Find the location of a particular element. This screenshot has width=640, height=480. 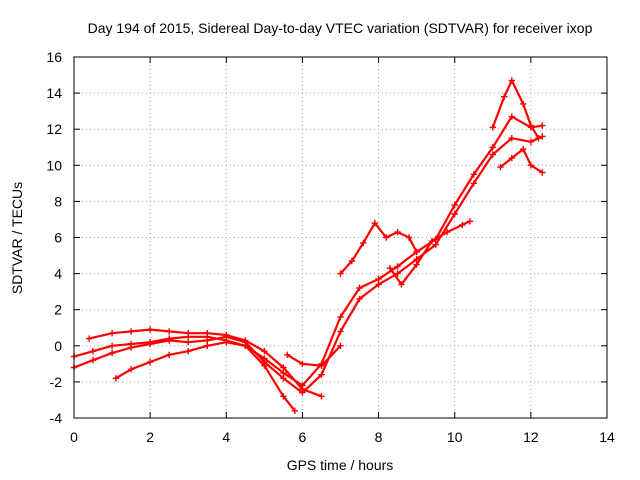

series-sat-g is located at coordinates (430, 253).